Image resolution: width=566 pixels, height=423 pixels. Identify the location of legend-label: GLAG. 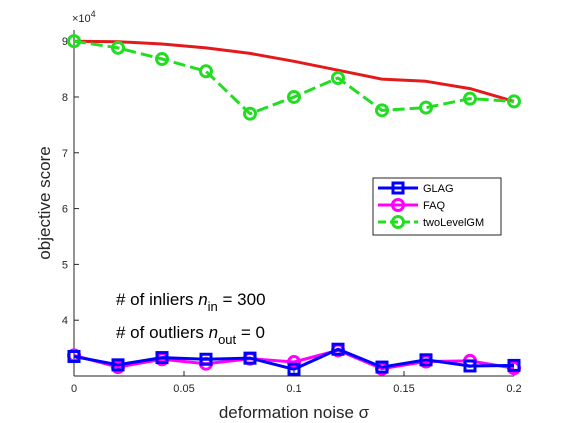
(438, 189).